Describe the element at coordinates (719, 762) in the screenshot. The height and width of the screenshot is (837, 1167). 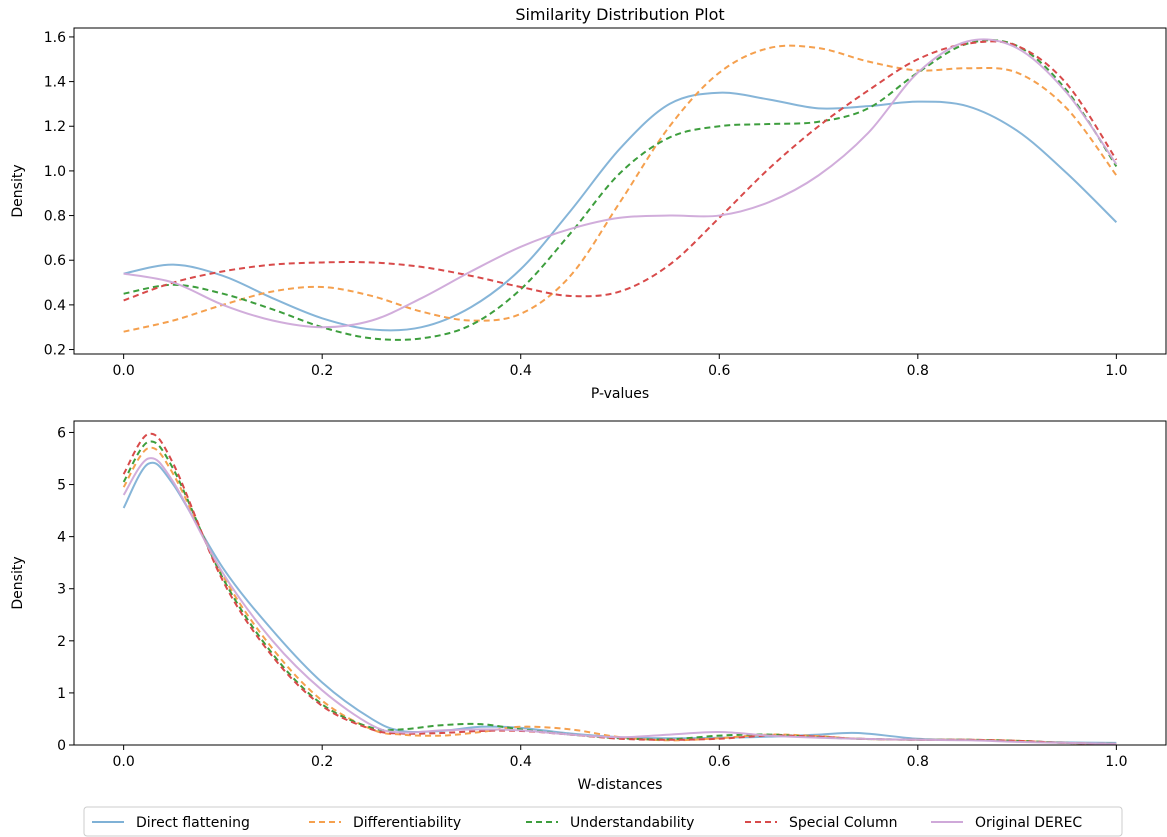
I see `bottom-x-tick-label: 0.6` at that location.